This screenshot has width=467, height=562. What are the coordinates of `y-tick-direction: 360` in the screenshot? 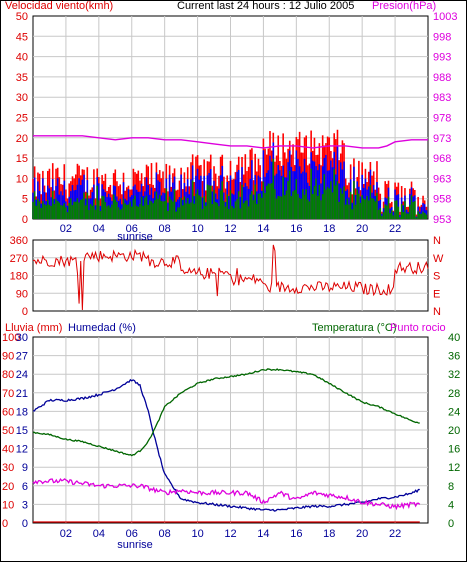 It's located at (19, 241).